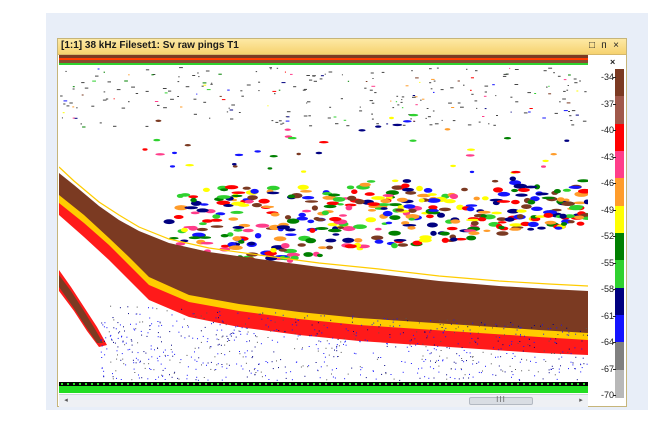  I want to click on scroll-right-icon: ▸, so click(581, 400).